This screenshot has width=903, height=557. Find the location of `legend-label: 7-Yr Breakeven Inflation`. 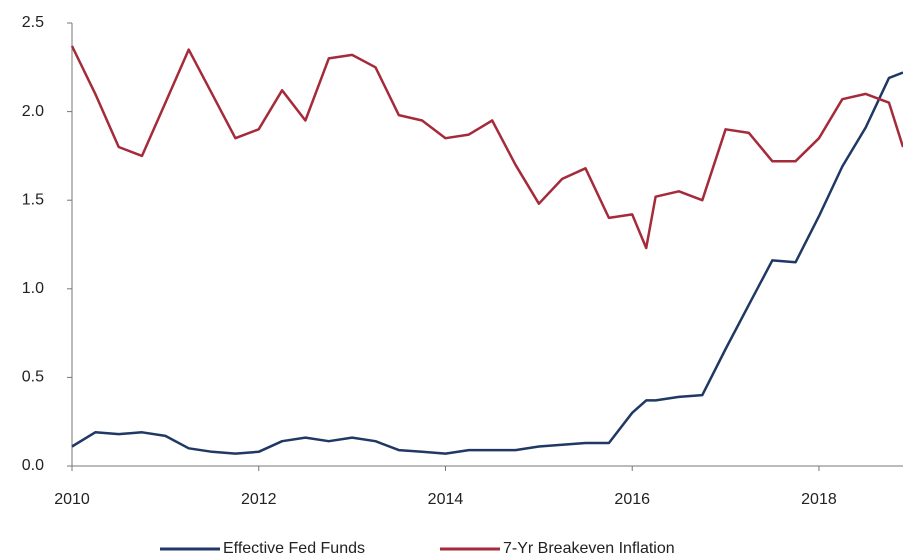

legend-label: 7-Yr Breakeven Inflation is located at coordinates (589, 548).